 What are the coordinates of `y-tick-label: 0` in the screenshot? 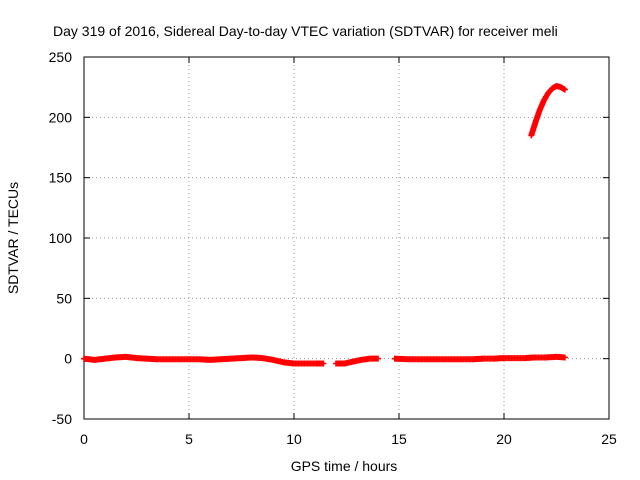 It's located at (68, 359).